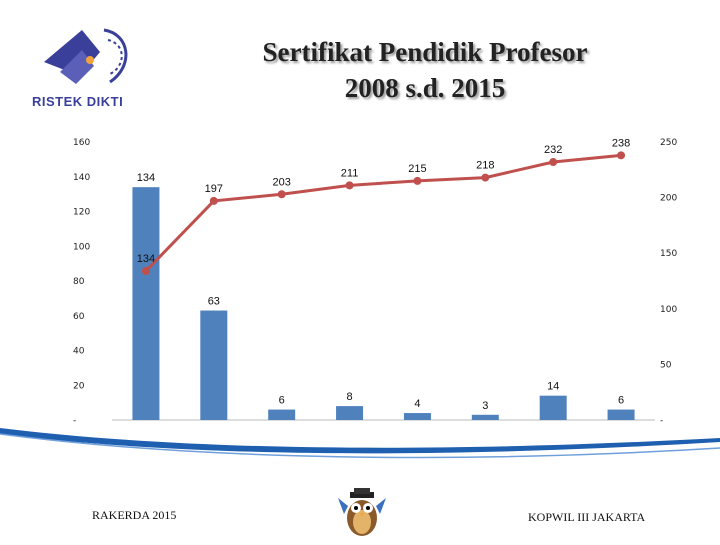  I want to click on bar-data-label: 134, so click(146, 178).